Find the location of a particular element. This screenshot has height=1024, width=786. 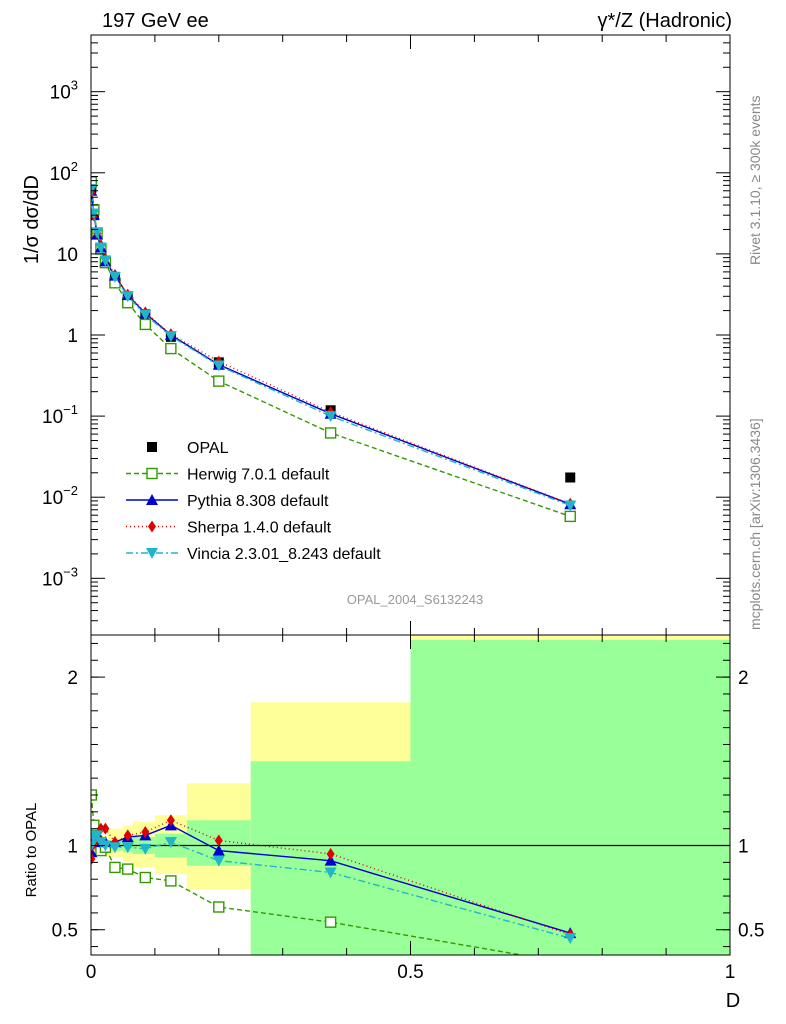

stat-uncertainty-band is located at coordinates (570, 797).